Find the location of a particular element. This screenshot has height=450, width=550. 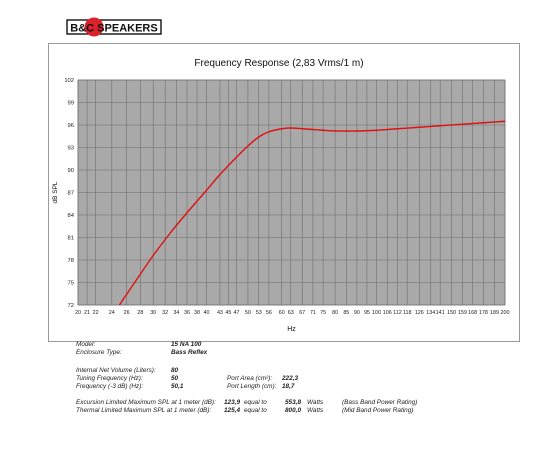

bc-speakers-logo: B&C SPEAKERS is located at coordinates (114, 27).